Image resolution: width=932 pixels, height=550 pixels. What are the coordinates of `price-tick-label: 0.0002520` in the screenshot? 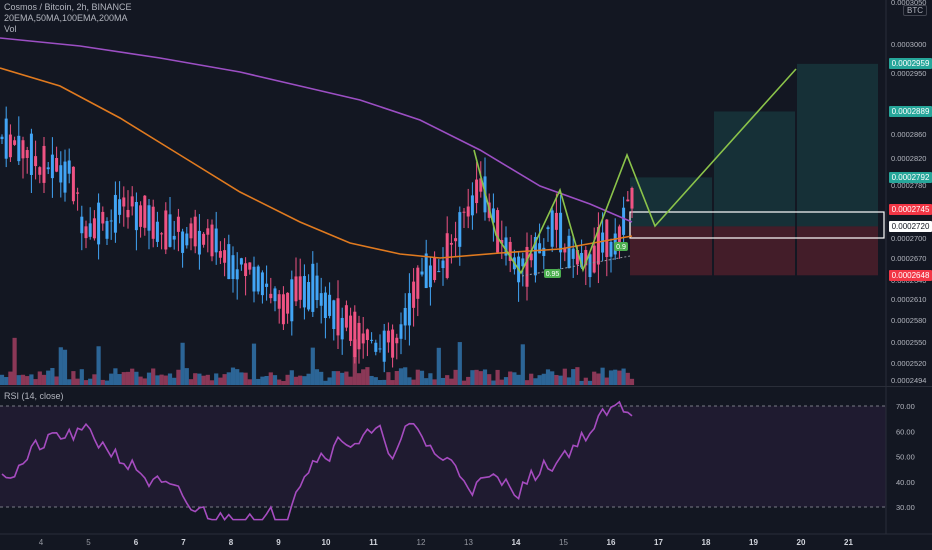 It's located at (908, 363).